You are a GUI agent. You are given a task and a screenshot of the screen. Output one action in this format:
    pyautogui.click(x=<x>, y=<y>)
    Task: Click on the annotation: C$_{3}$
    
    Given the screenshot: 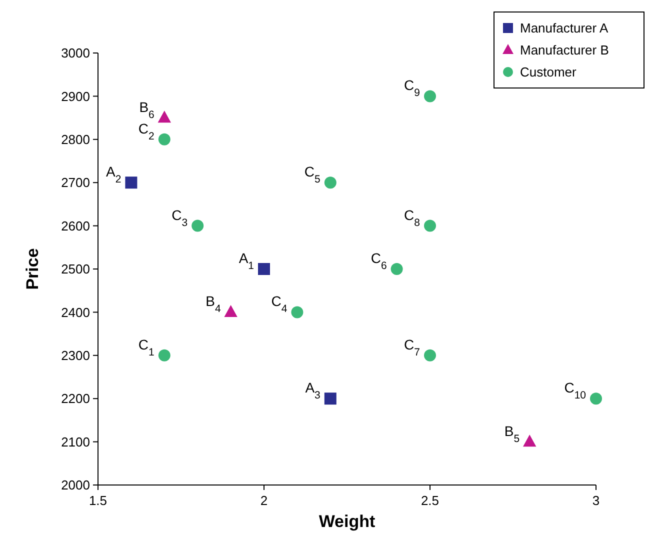 What is the action you would take?
    pyautogui.click(x=180, y=217)
    